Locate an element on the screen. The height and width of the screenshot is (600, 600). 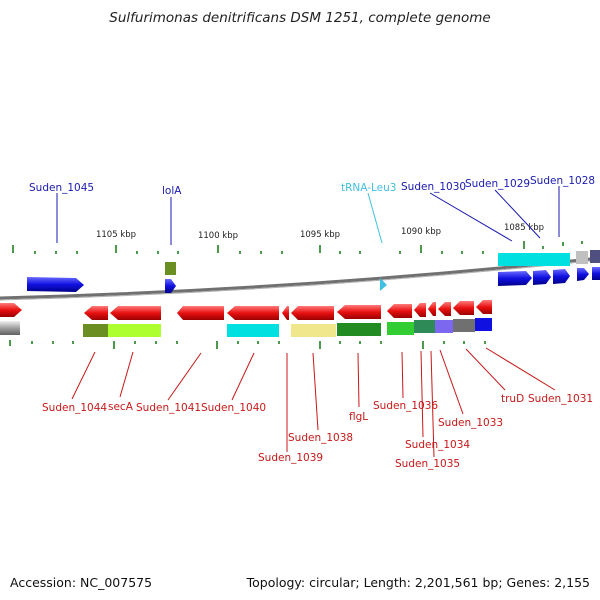
label-suden-1041: Suden_1041 is located at coordinates (168, 408).